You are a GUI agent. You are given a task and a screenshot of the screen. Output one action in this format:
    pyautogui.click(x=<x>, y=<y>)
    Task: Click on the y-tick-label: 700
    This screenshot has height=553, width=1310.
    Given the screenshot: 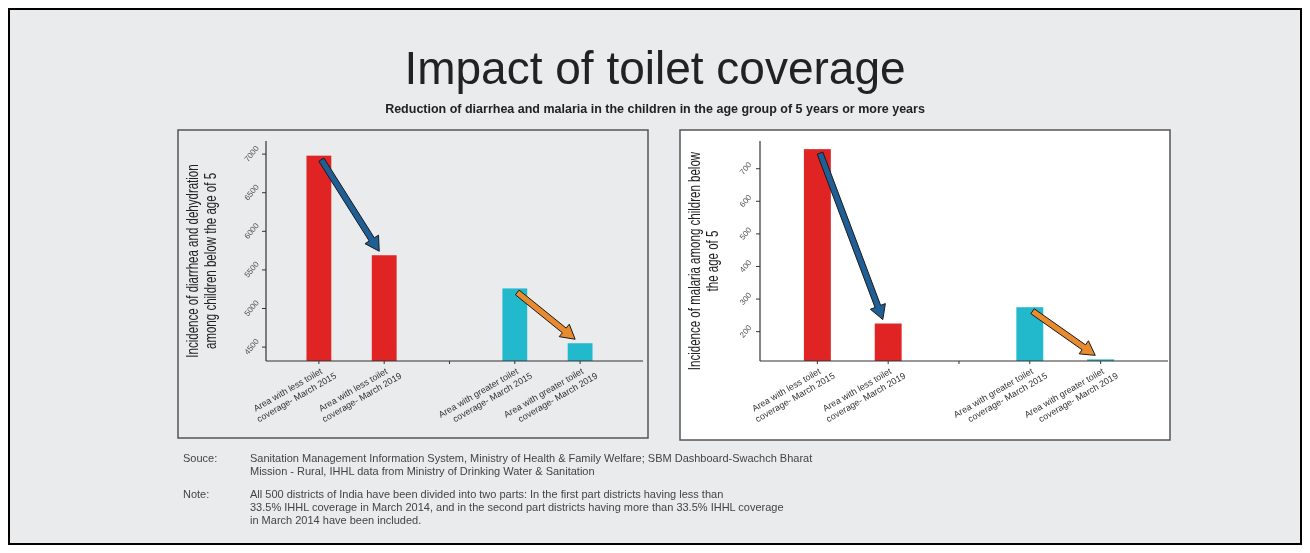 What is the action you would take?
    pyautogui.click(x=745, y=168)
    